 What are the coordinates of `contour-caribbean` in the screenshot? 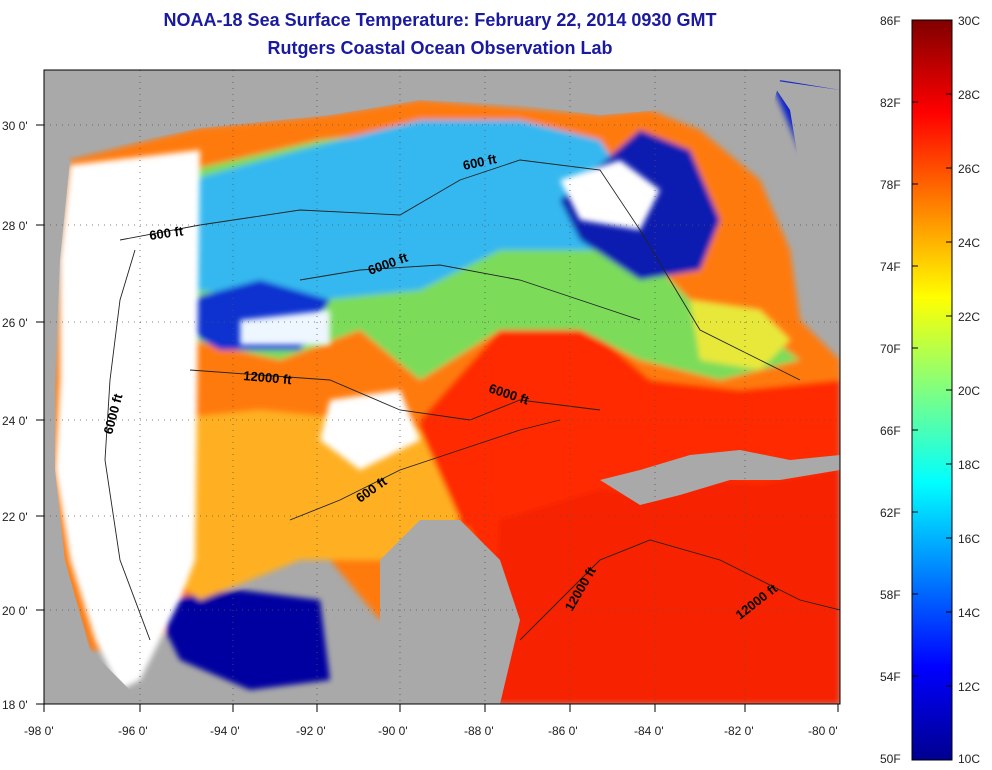 It's located at (679, 590).